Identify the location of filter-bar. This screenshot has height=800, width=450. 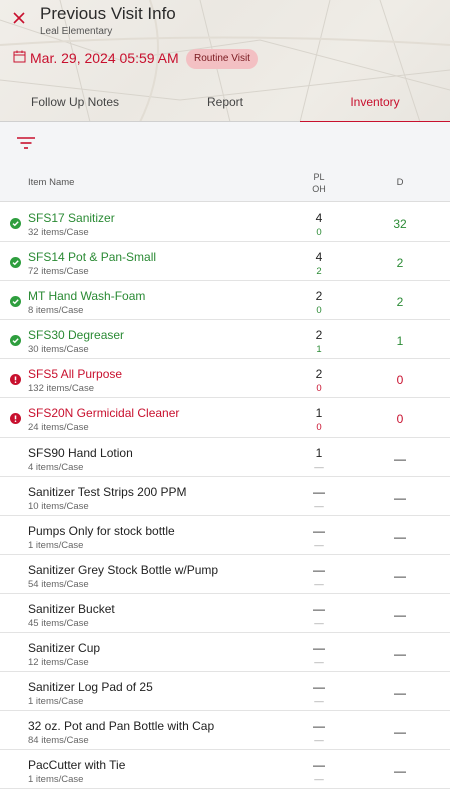
(225, 143).